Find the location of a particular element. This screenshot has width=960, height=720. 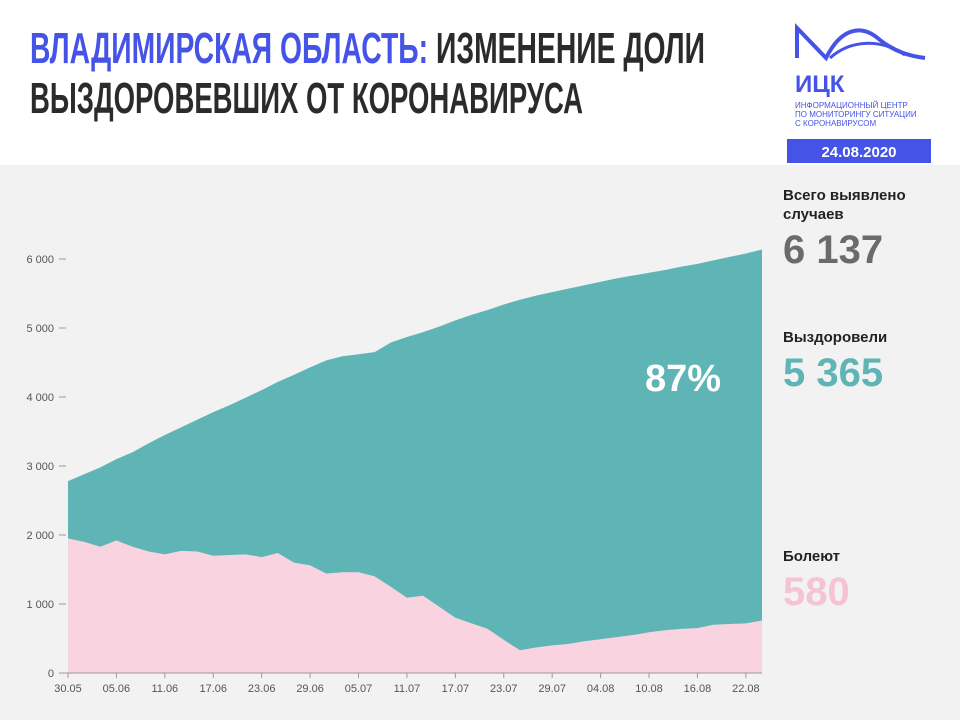

x-tick-label: 17.07 is located at coordinates (456, 689).